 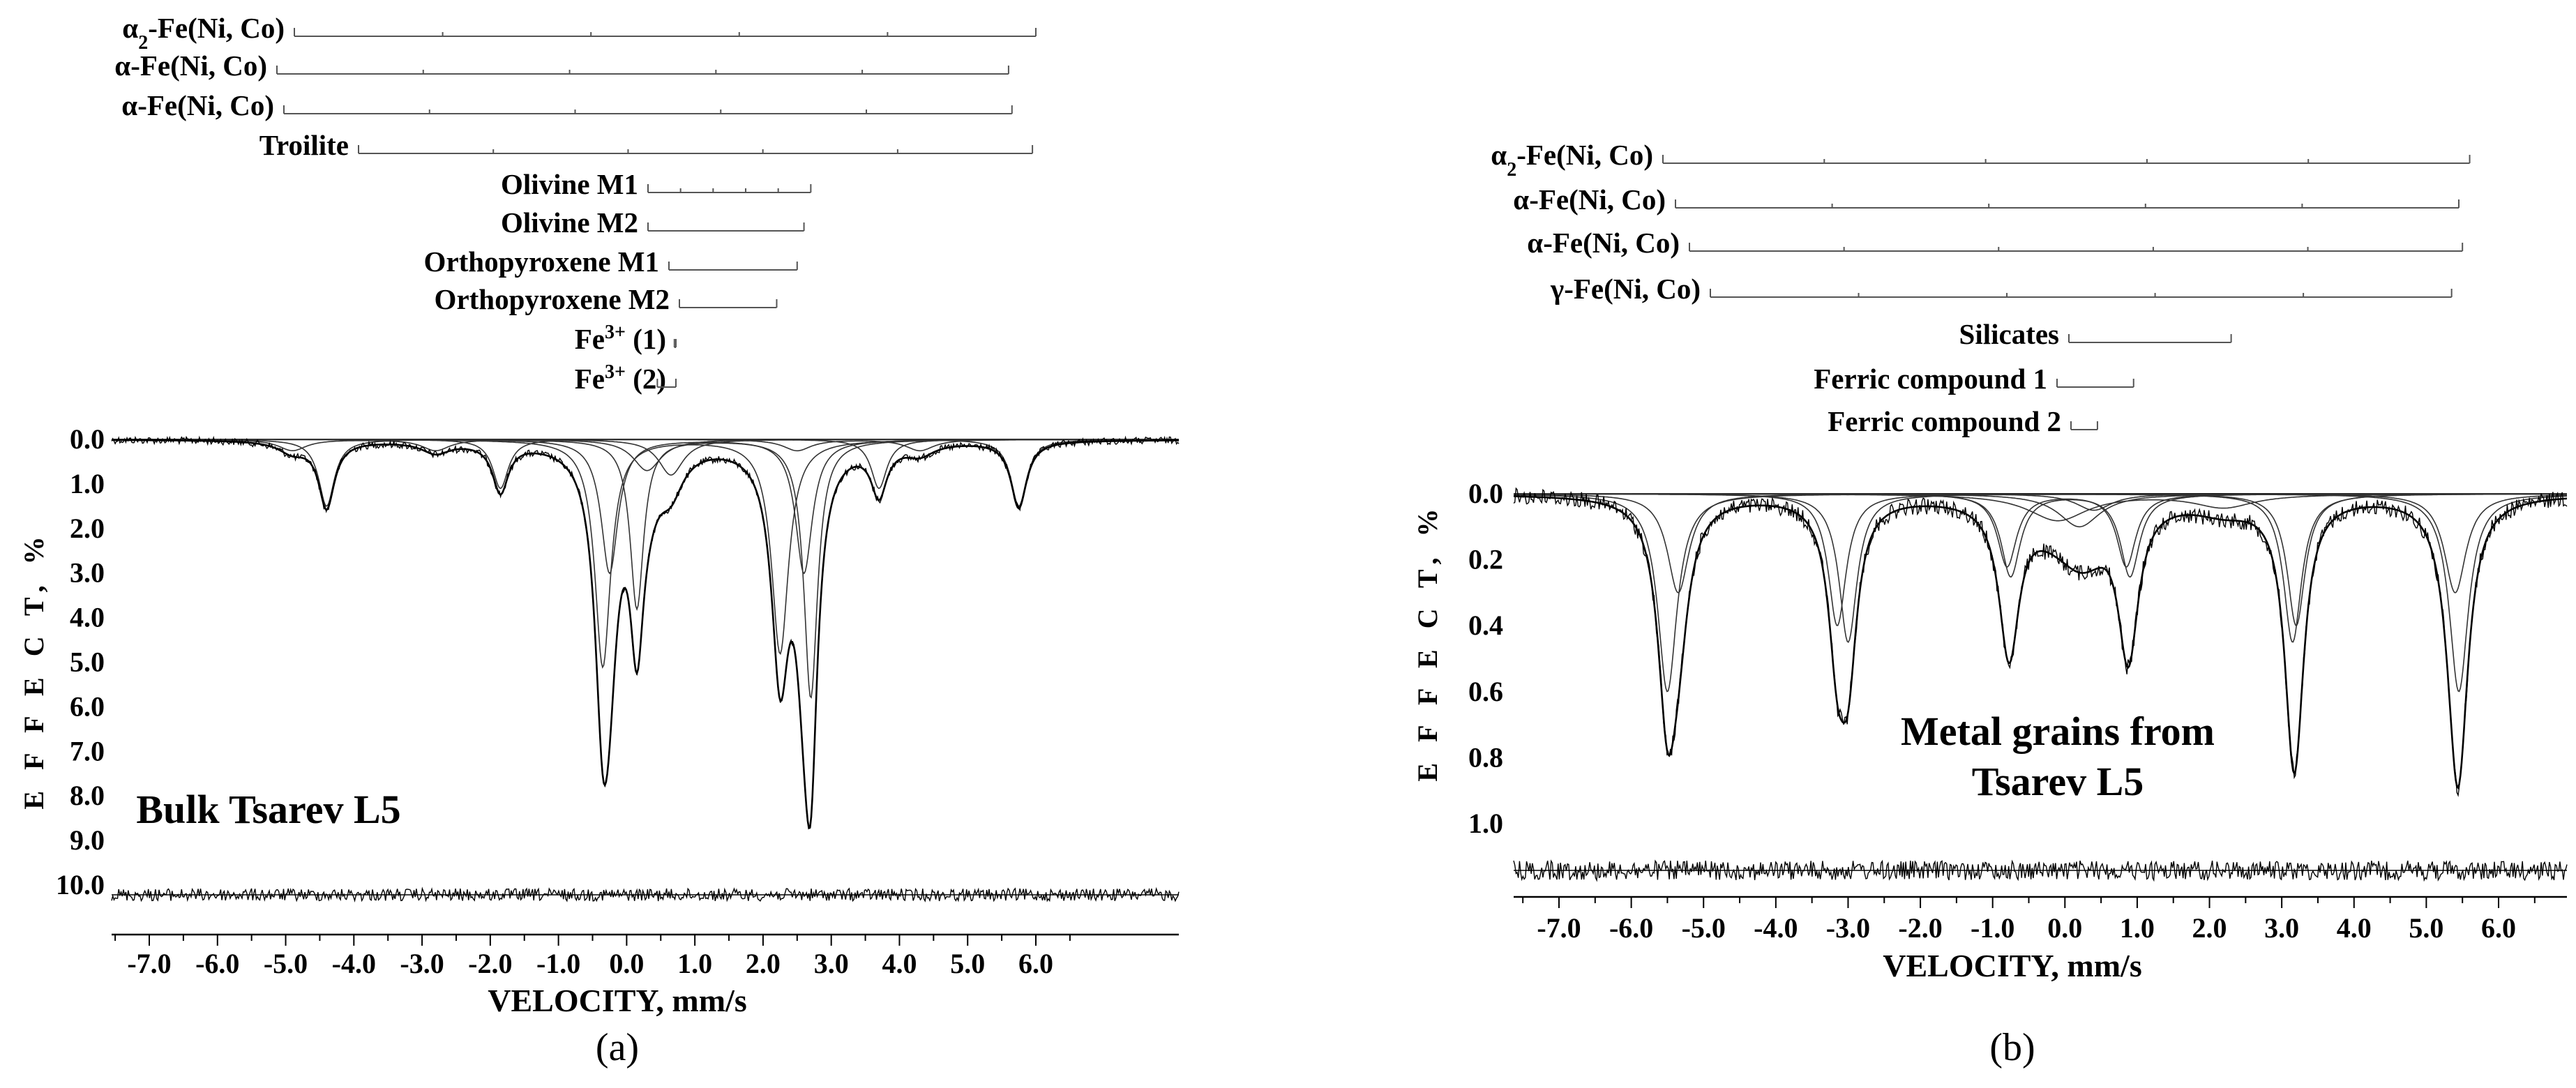 I want to click on component-label-part: Fe, so click(x=590, y=379).